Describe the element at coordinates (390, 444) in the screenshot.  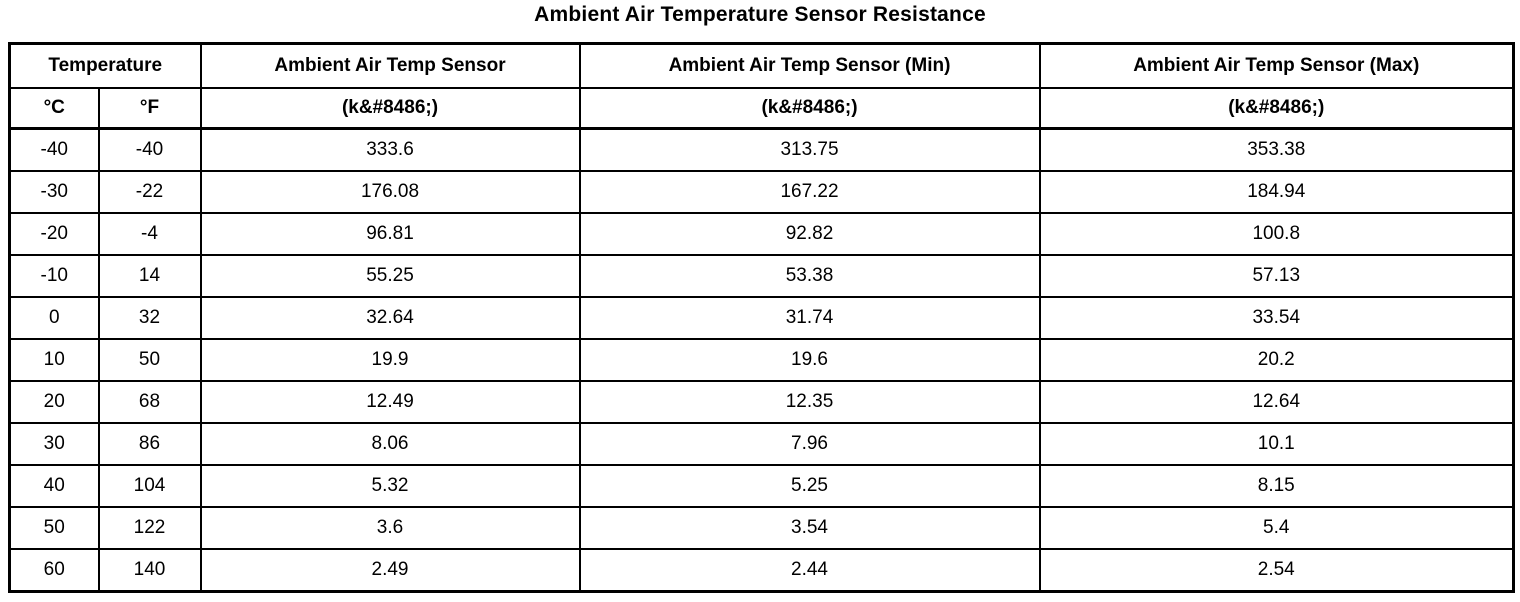
I see `cell-sensor: 8.06` at that location.